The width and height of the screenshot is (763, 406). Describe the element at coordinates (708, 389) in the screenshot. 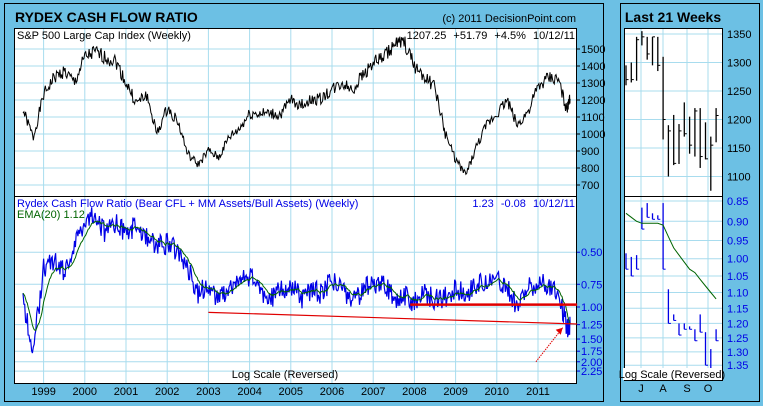

I see `month-label: O` at that location.